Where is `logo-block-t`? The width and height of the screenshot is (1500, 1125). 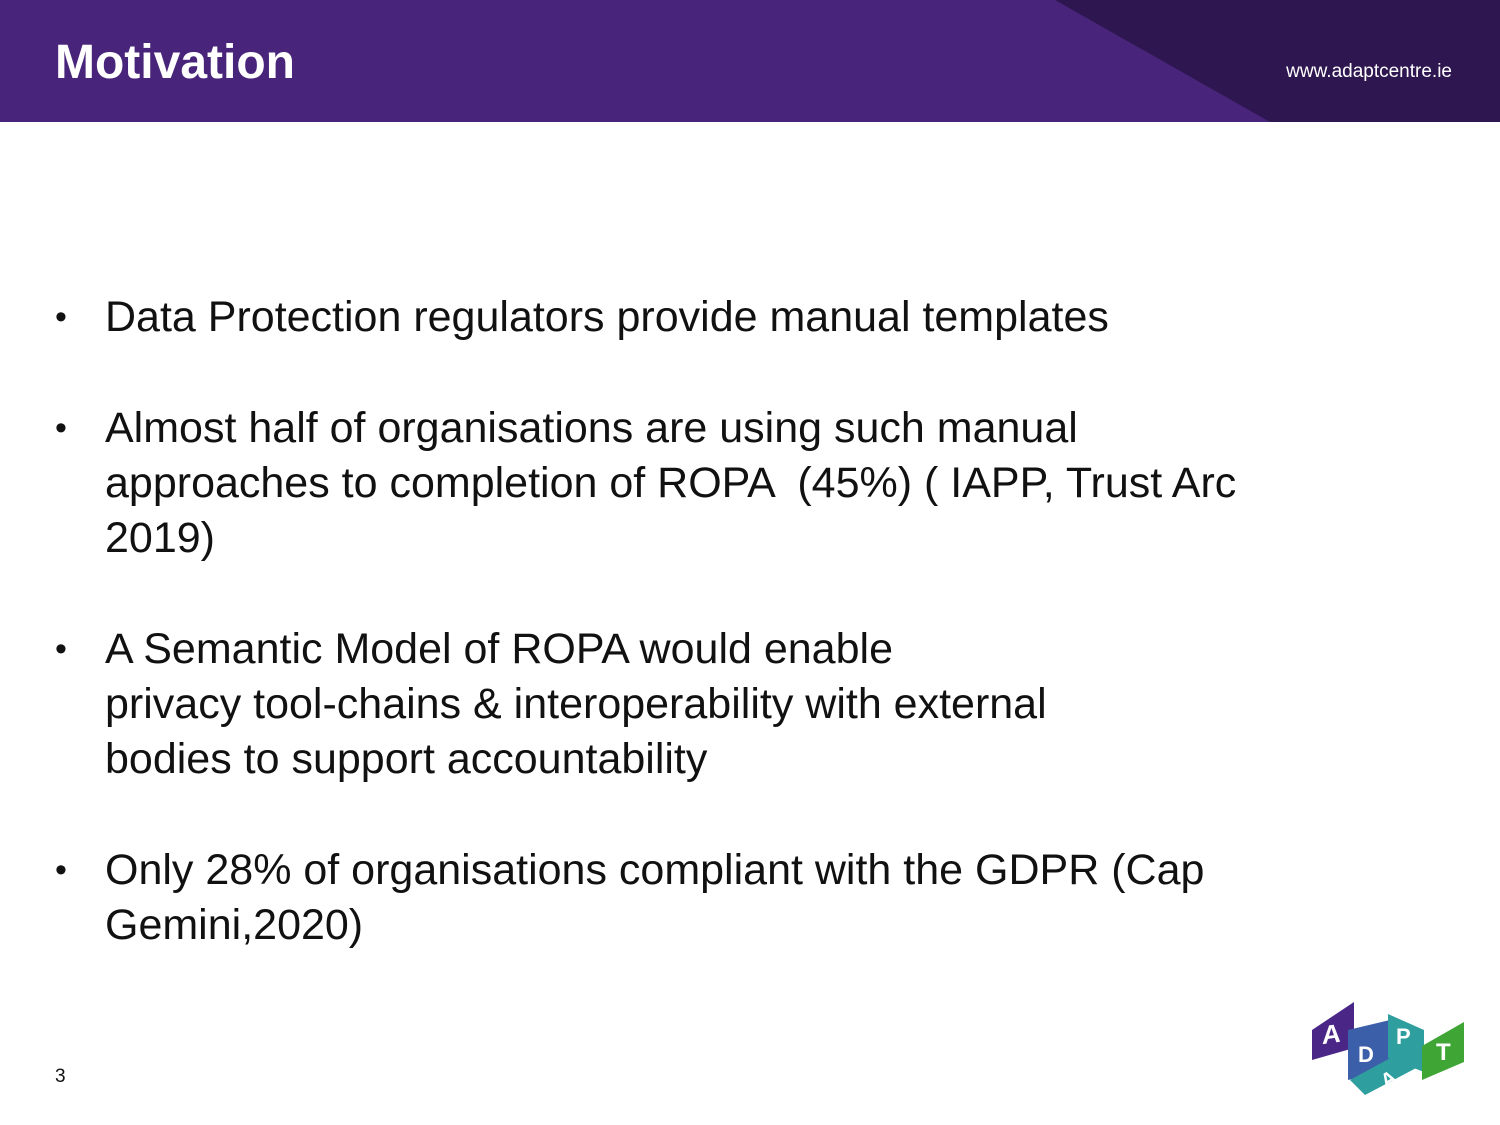 logo-block-t is located at coordinates (1443, 1051).